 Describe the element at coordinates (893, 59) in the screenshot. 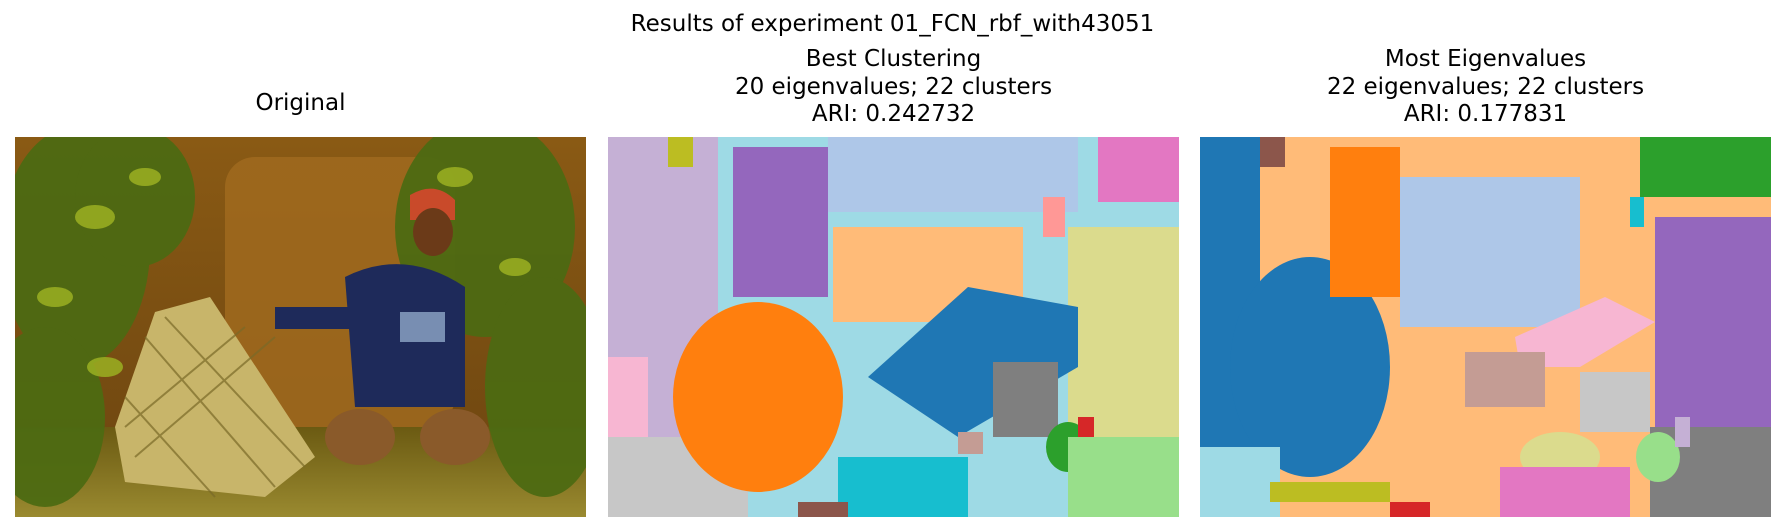

I see `panel-best-title-line-1: Best Clustering` at that location.